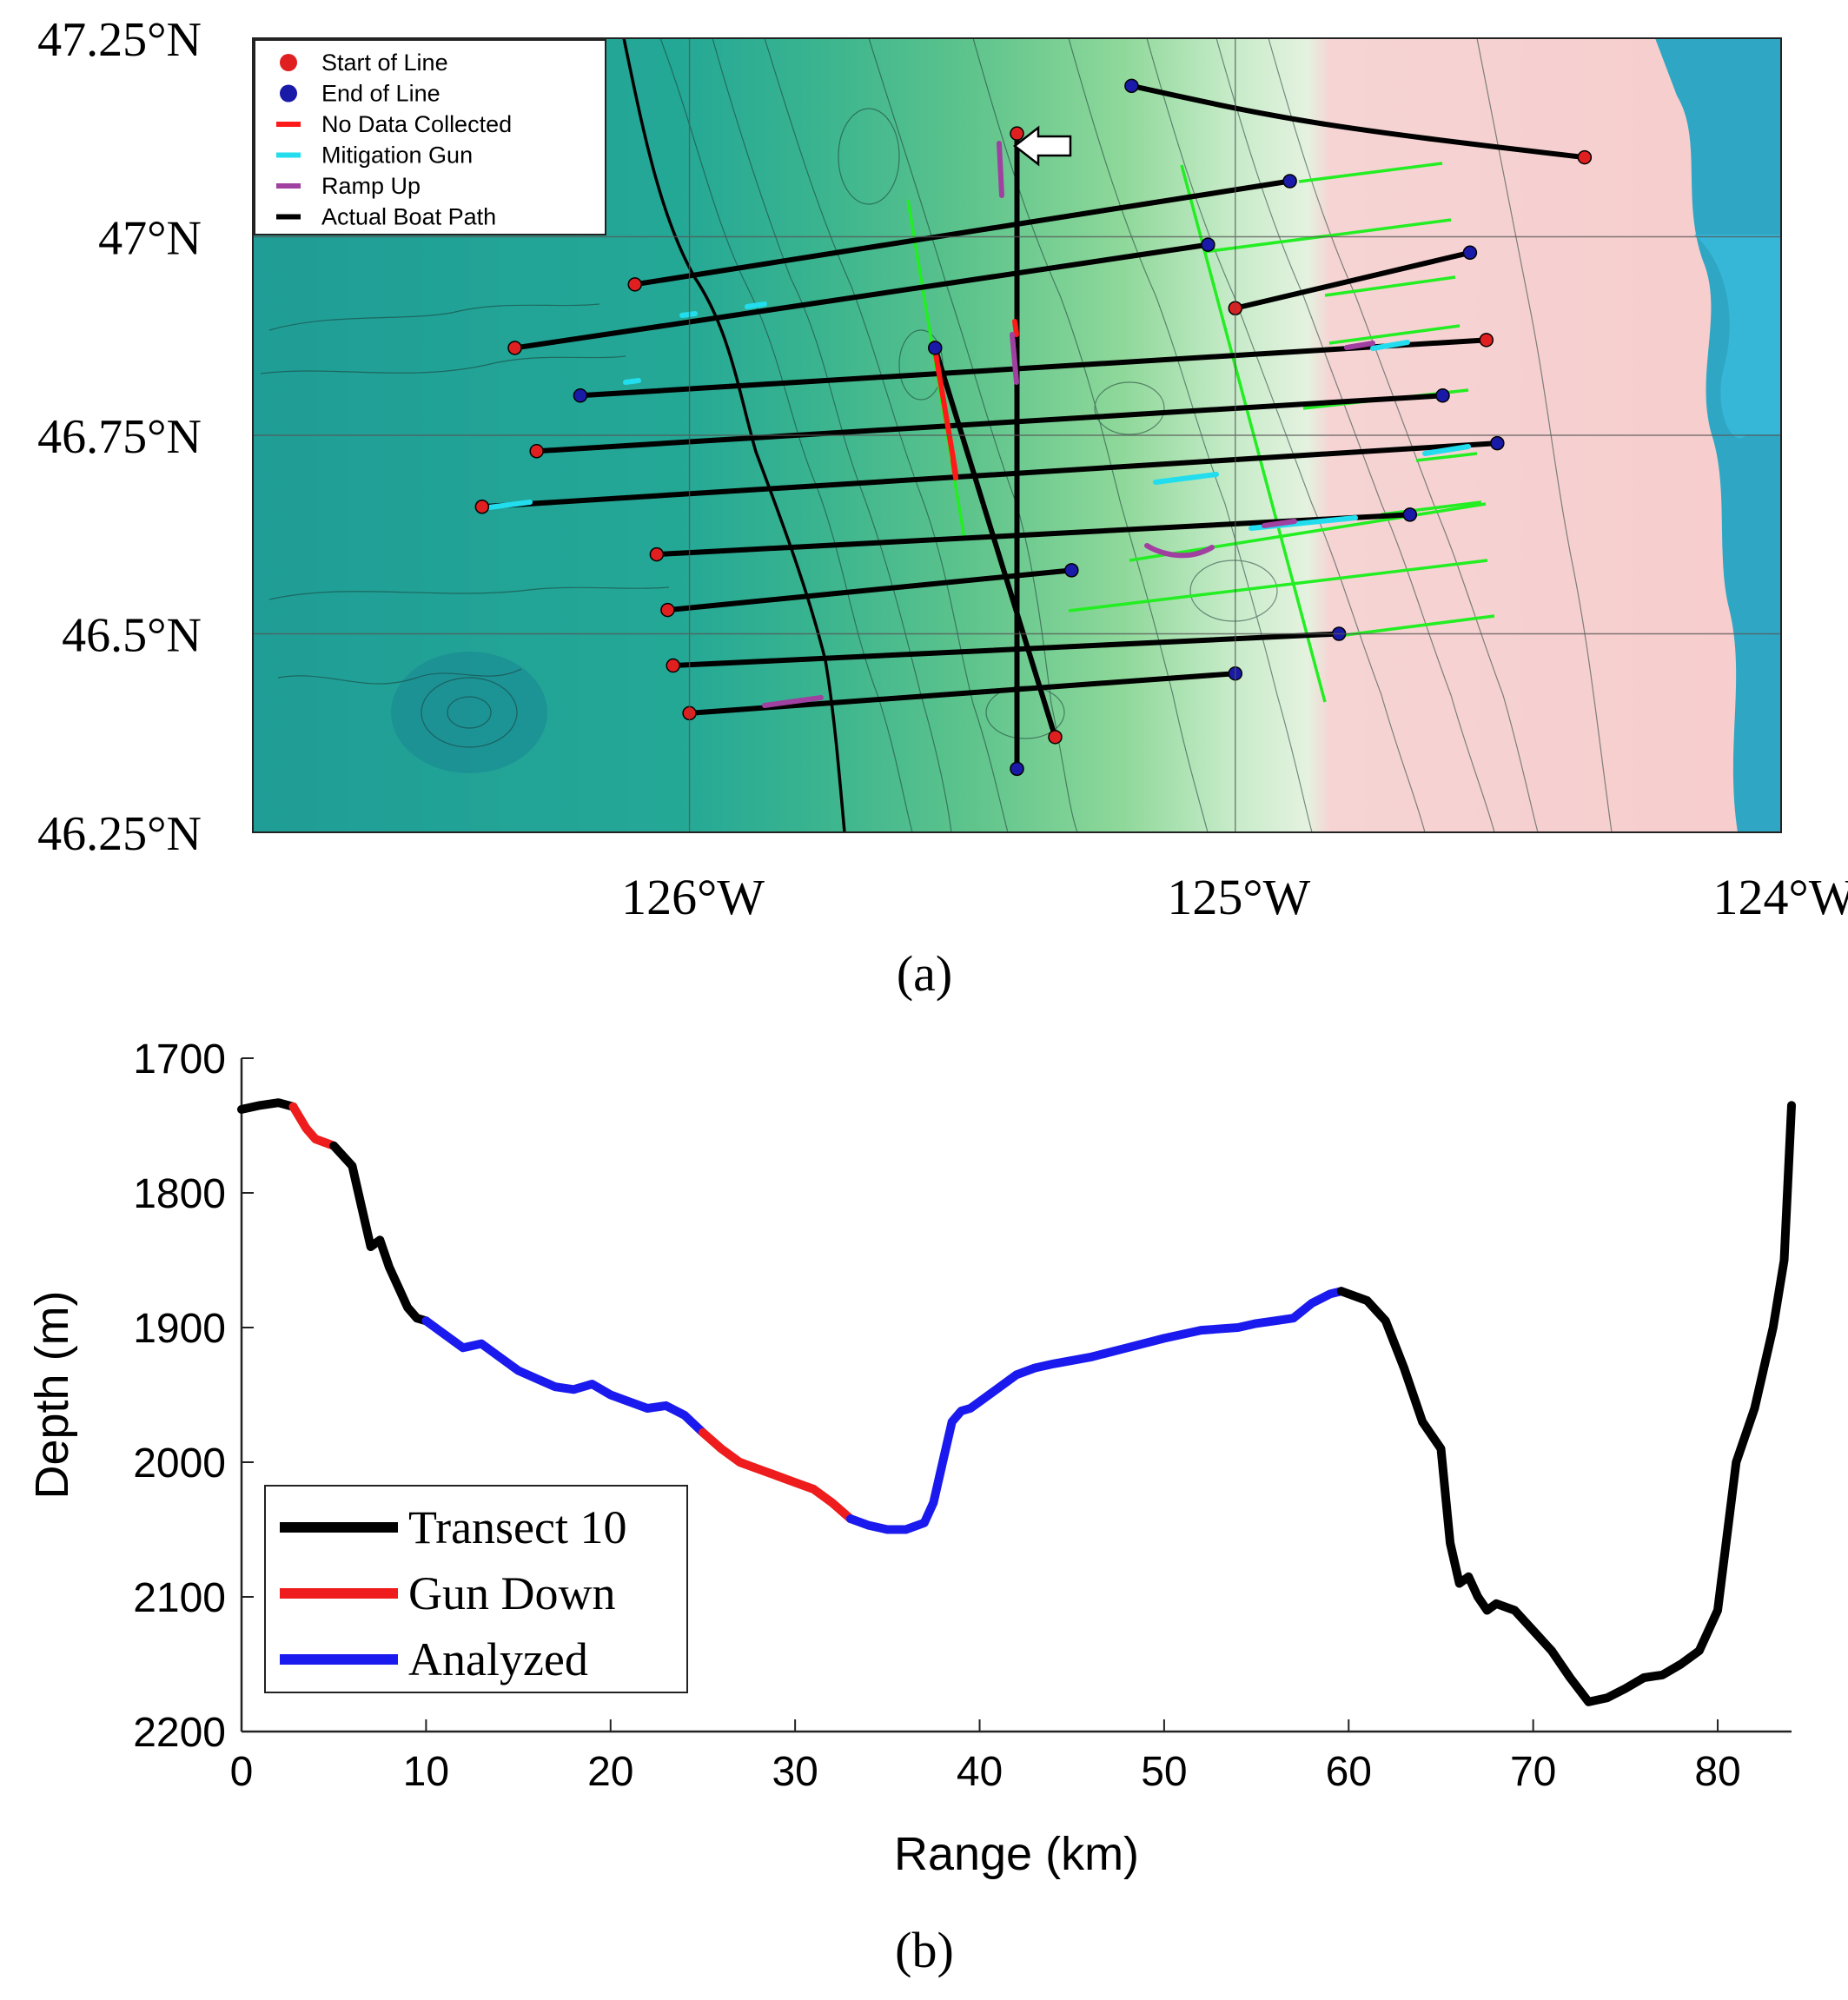  Describe the element at coordinates (132, 636) in the screenshot. I see `lat-tick-label: 46.5°N` at that location.